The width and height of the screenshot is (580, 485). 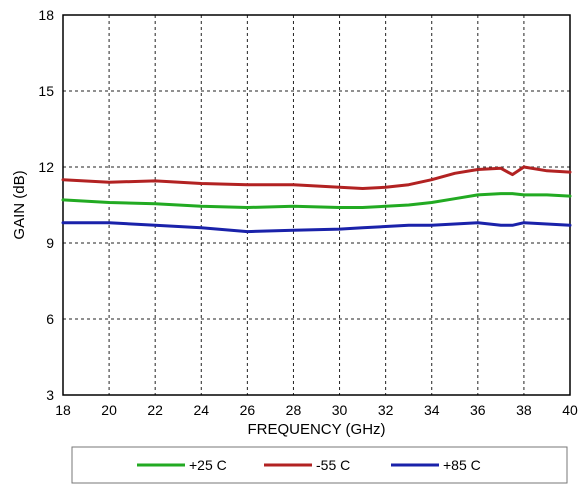 I want to click on y-tick-label: 18, so click(x=46, y=15).